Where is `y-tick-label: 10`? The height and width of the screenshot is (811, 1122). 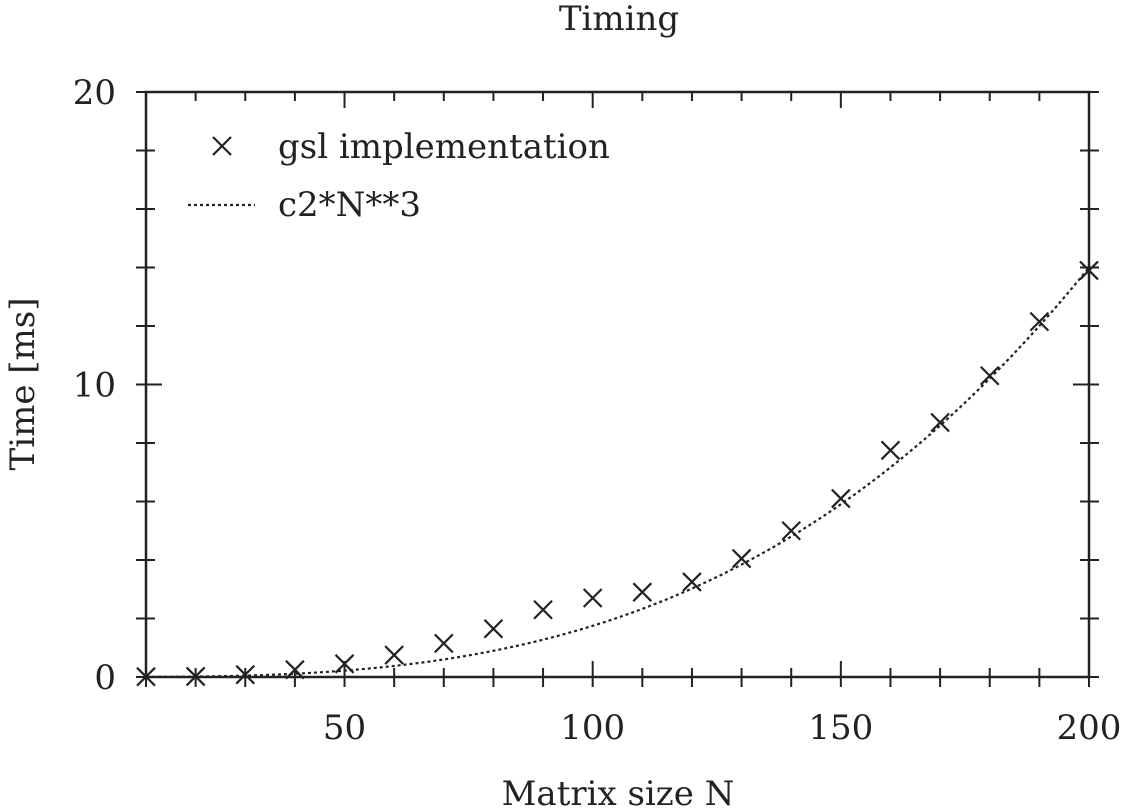
y-tick-label: 10 is located at coordinates (94, 386).